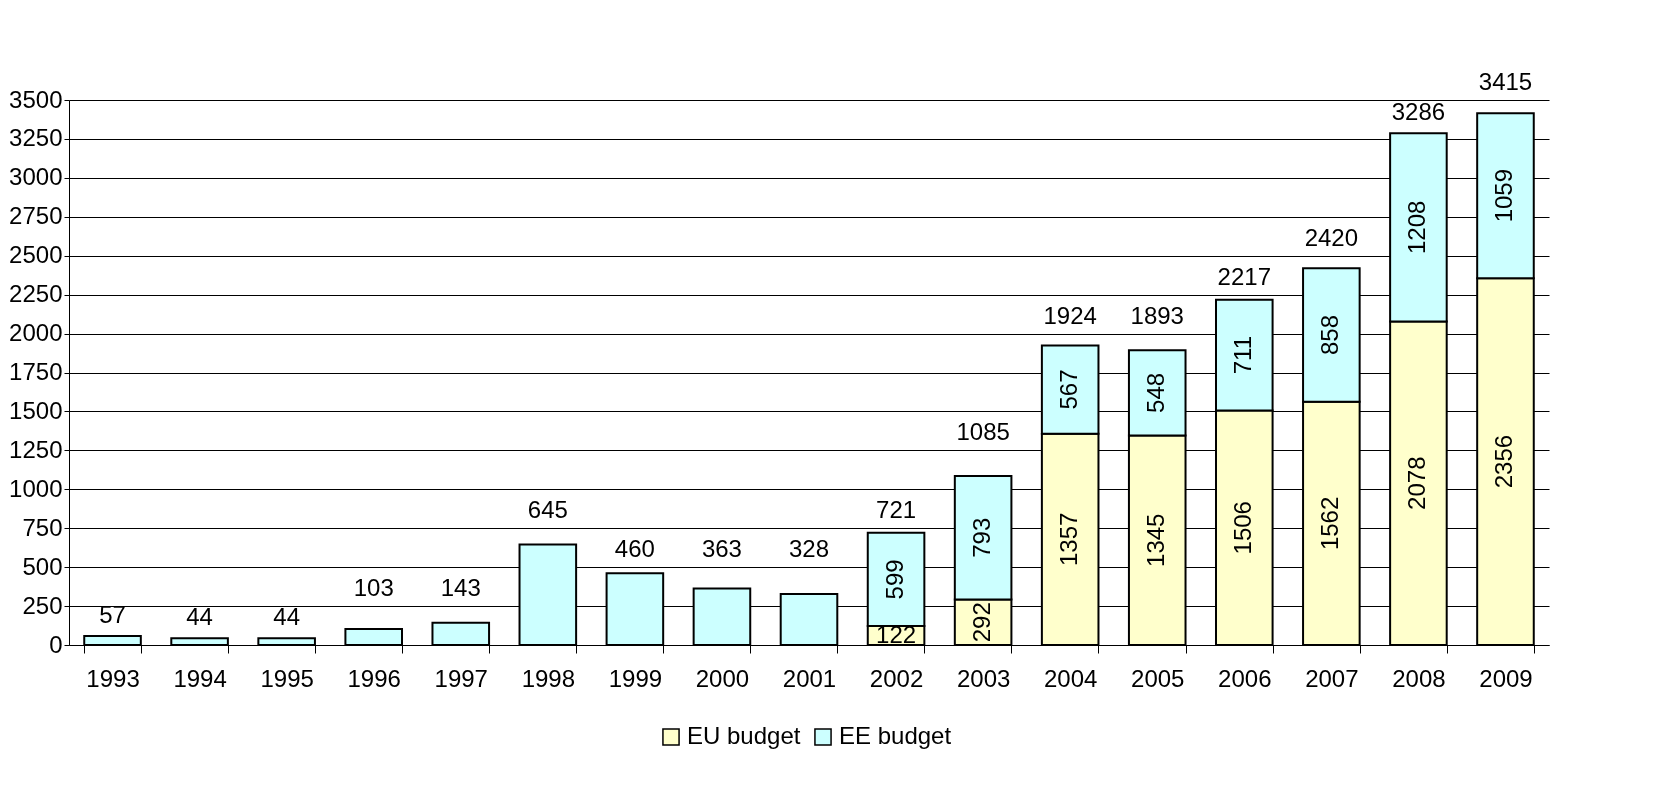 This screenshot has height=800, width=1671. I want to click on total-label: 103, so click(373, 588).